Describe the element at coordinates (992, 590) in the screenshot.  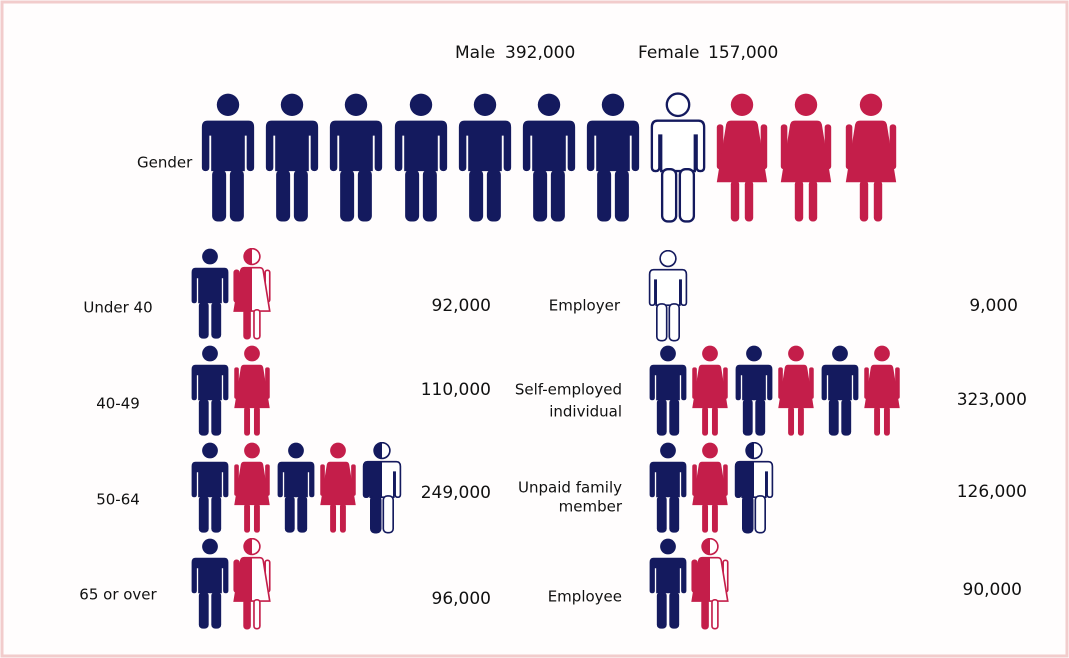
I see `status-value: 90,000` at that location.